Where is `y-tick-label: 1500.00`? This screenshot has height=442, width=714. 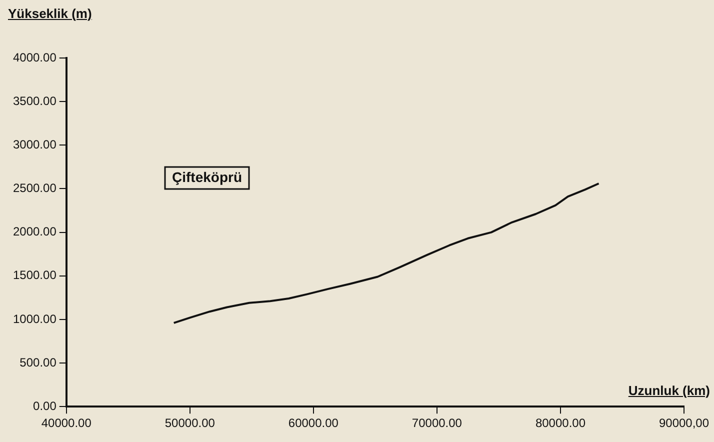
y-tick-label: 1500.00 is located at coordinates (34, 275).